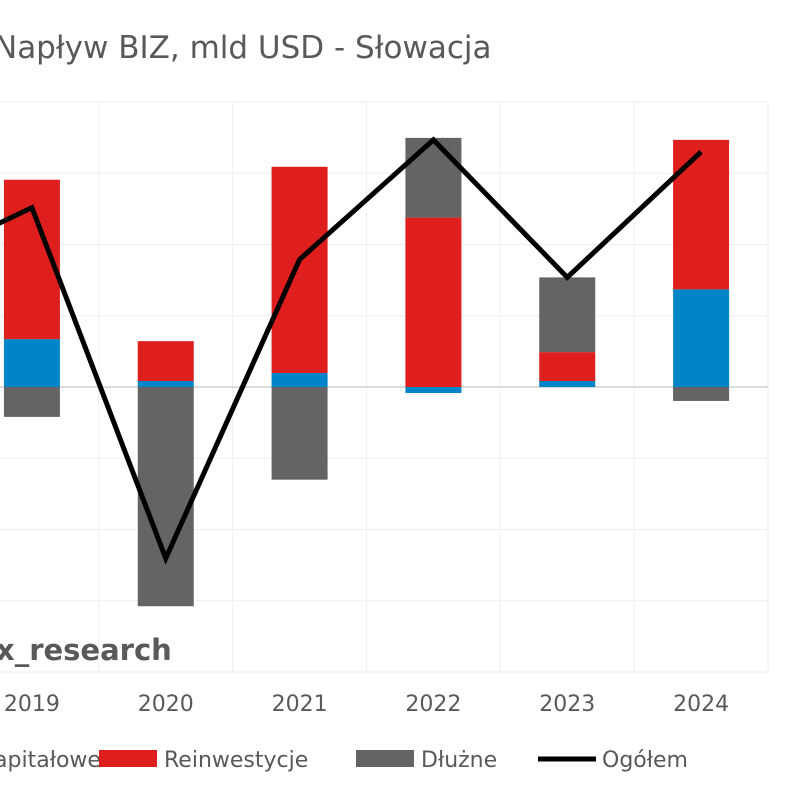  Describe the element at coordinates (300, 704) in the screenshot. I see `x-tick-2021: 2021` at that location.